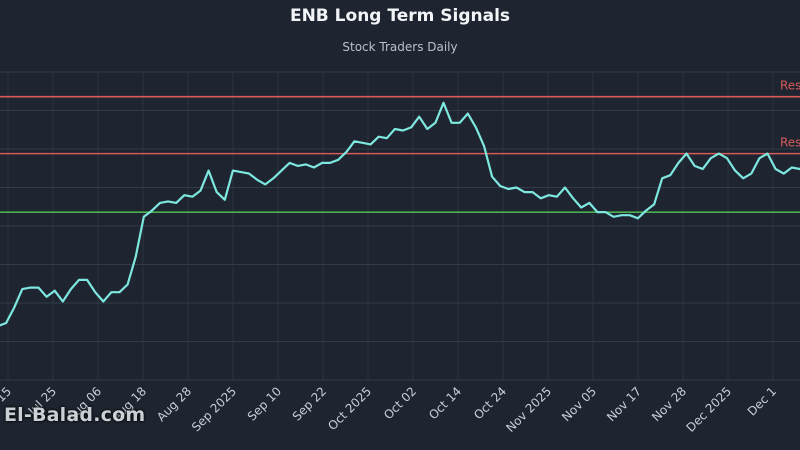  What do you see at coordinates (75, 415) in the screenshot?
I see `watermark-logo: El-Balad.com` at bounding box center [75, 415].